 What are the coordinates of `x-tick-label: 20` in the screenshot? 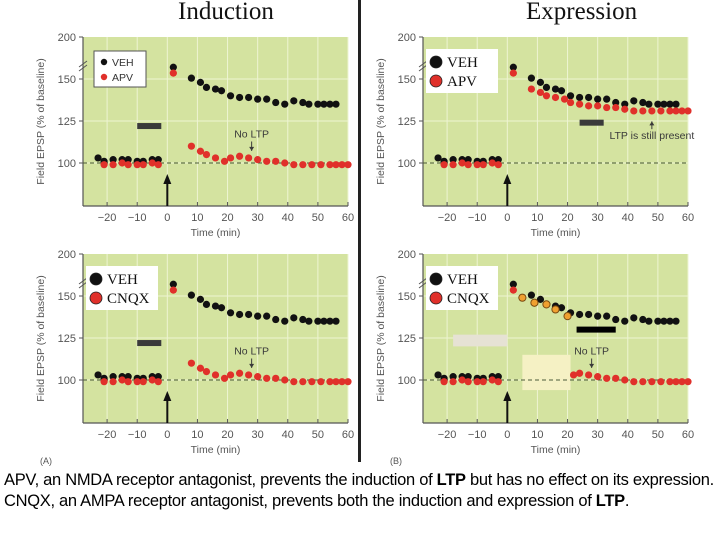 It's located at (227, 435).